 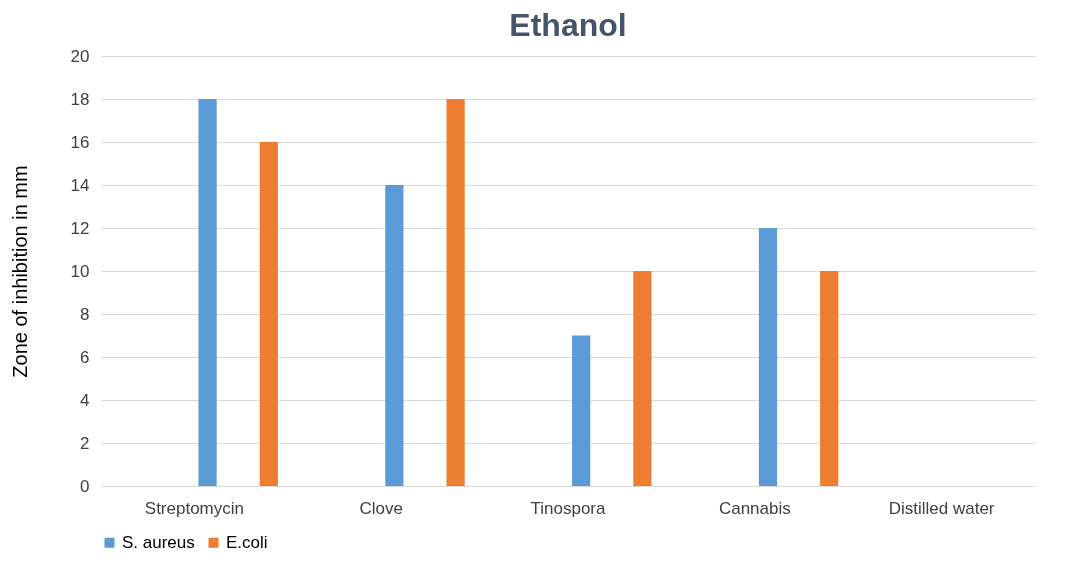 What do you see at coordinates (381, 508) in the screenshot?
I see `x-tick-label: Clove` at bounding box center [381, 508].